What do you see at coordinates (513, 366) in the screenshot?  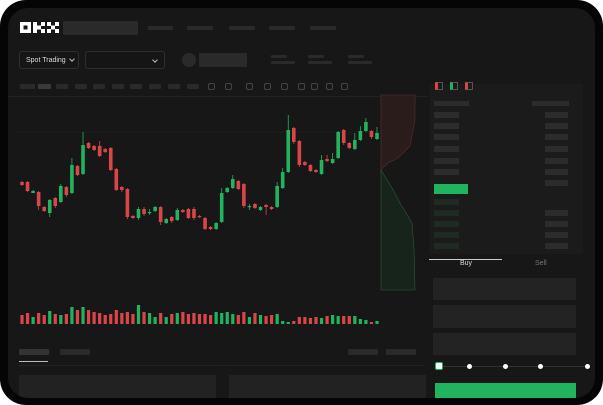 I see `amount-slider-track` at bounding box center [513, 366].